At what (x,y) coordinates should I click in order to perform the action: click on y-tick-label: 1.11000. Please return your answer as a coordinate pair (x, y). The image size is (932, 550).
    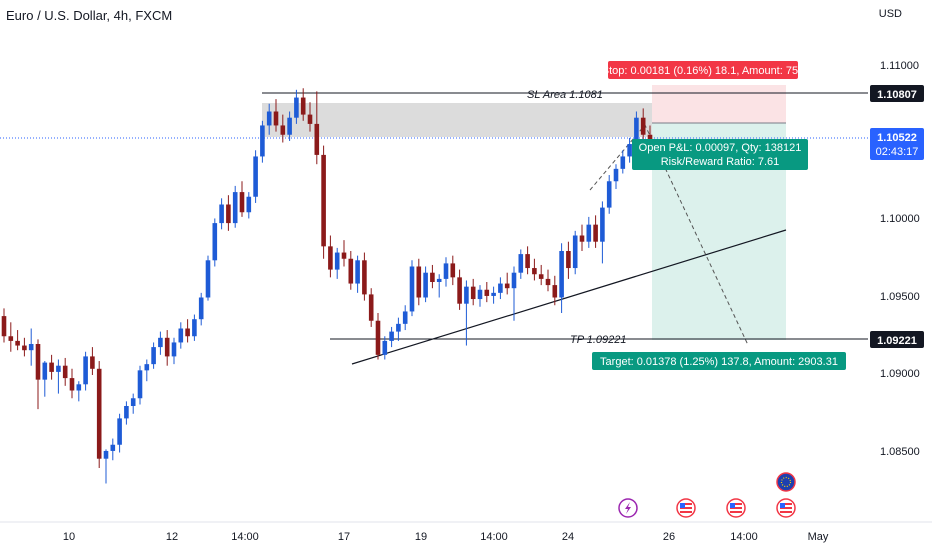
    Looking at the image, I should click on (899, 66).